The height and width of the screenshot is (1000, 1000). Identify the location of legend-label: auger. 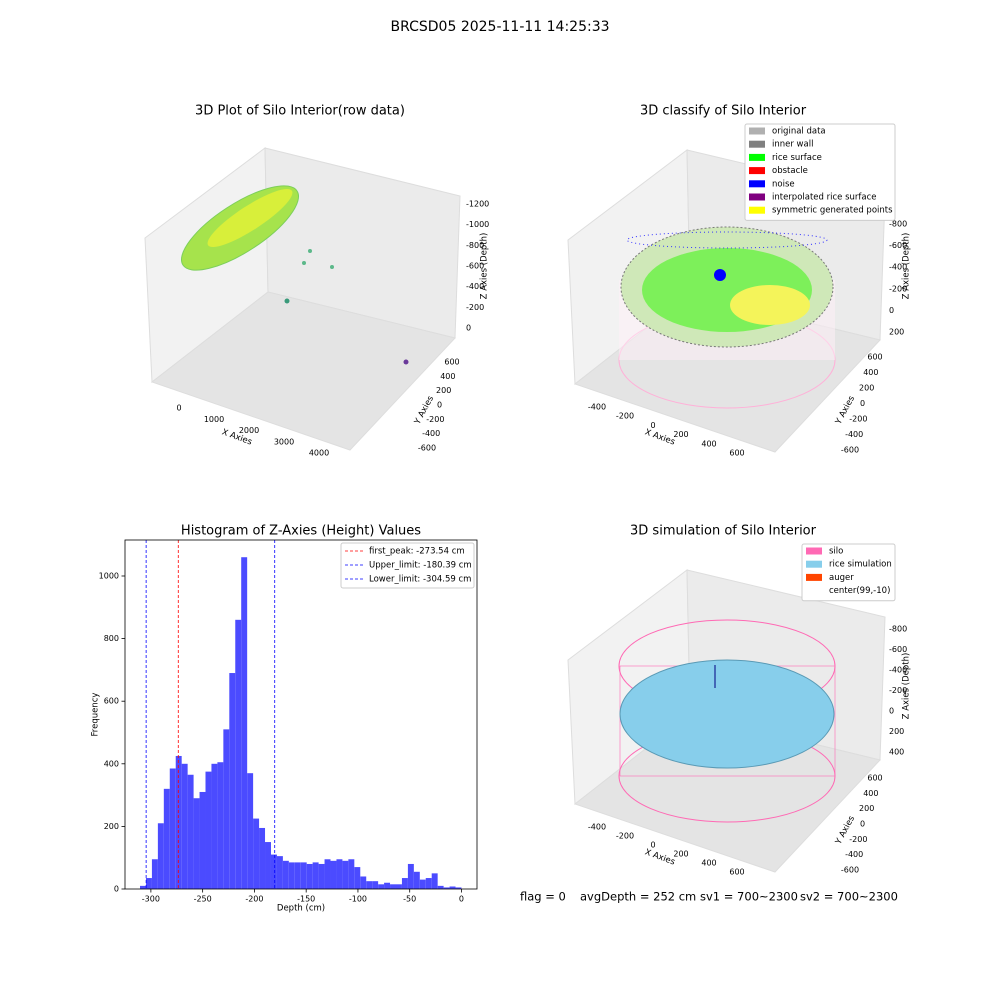
(841, 578).